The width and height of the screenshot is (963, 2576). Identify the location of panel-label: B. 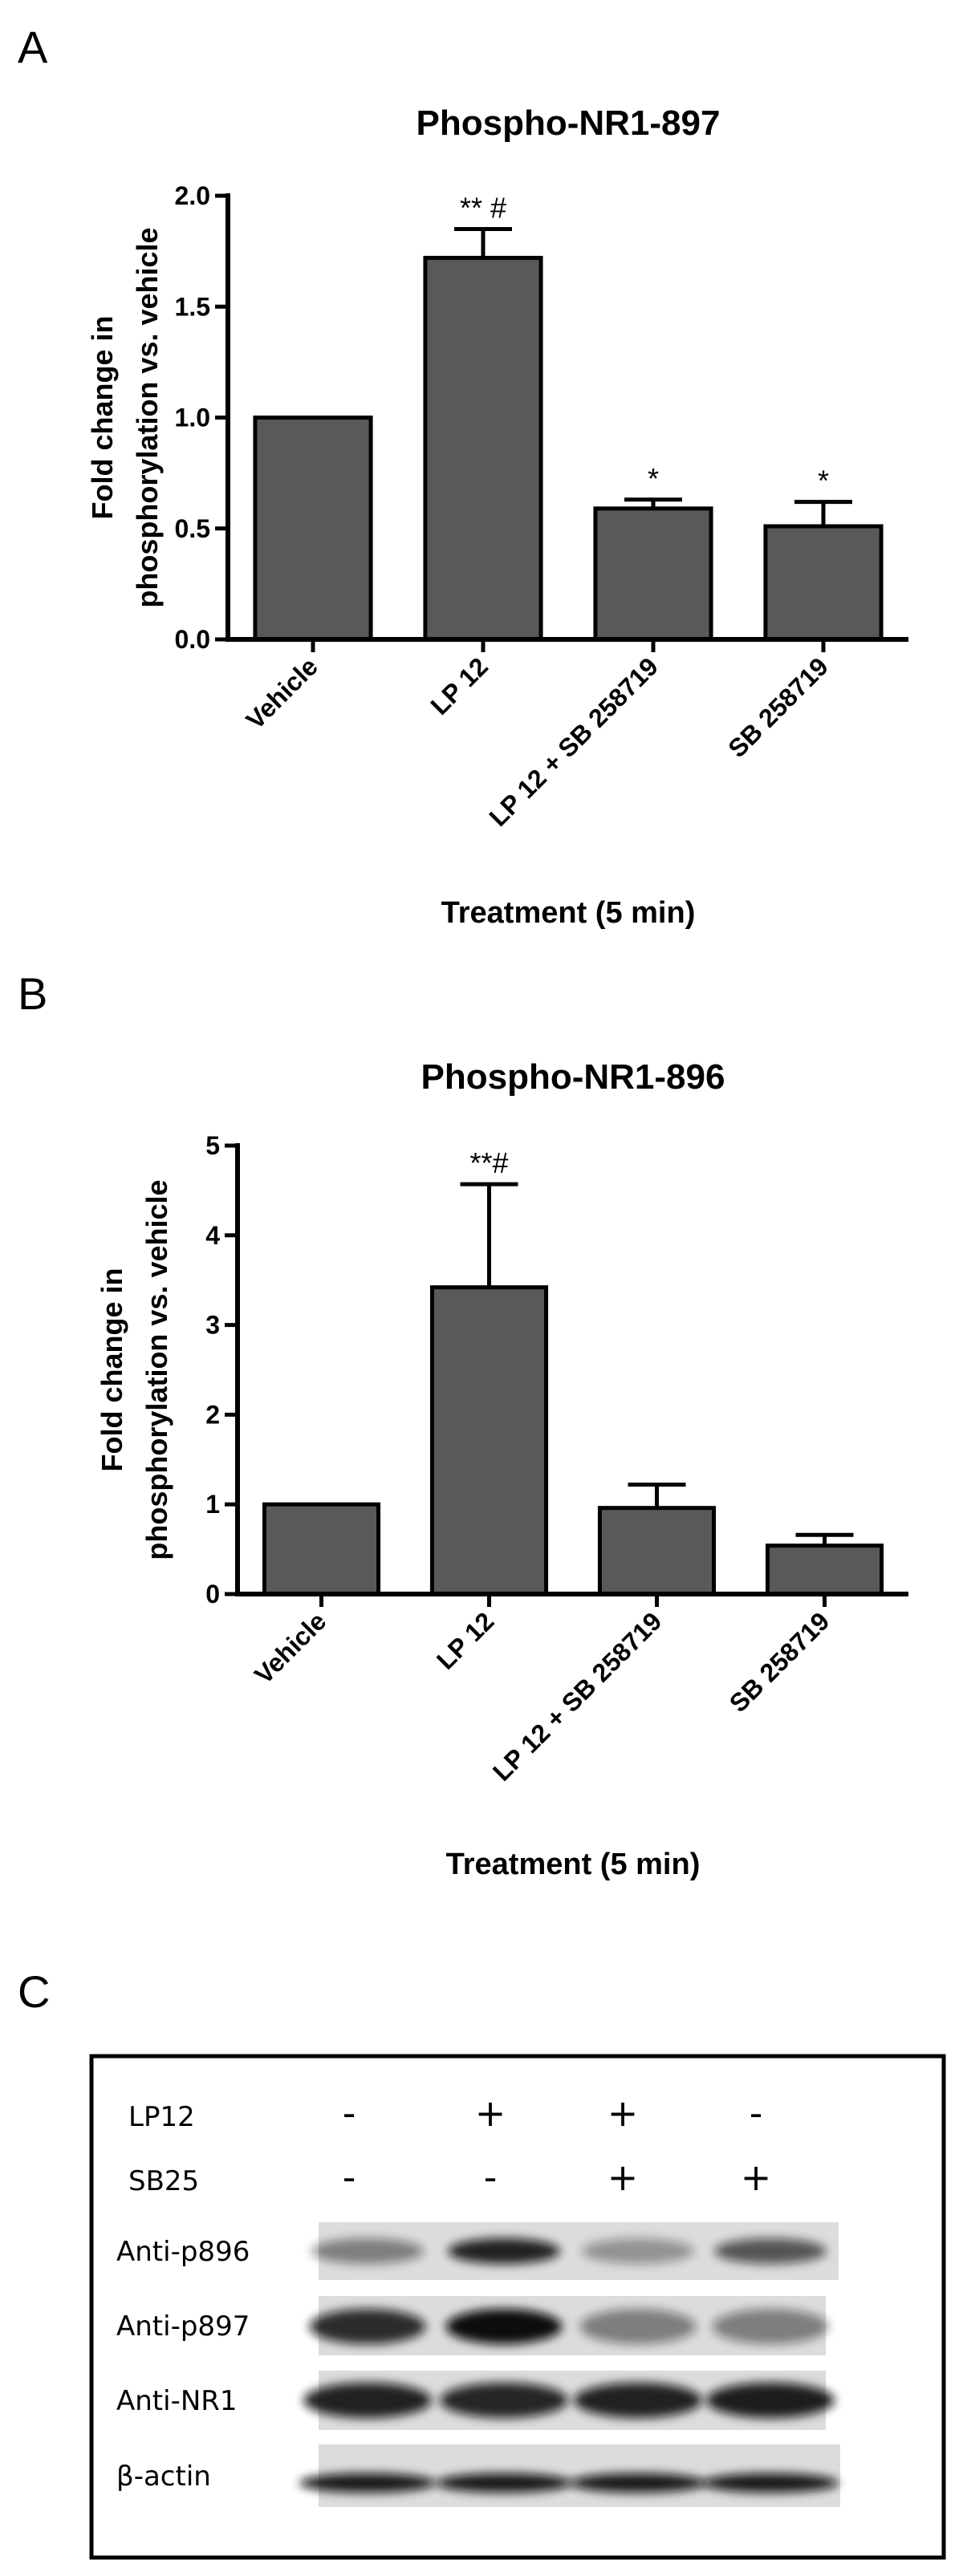
(32, 993).